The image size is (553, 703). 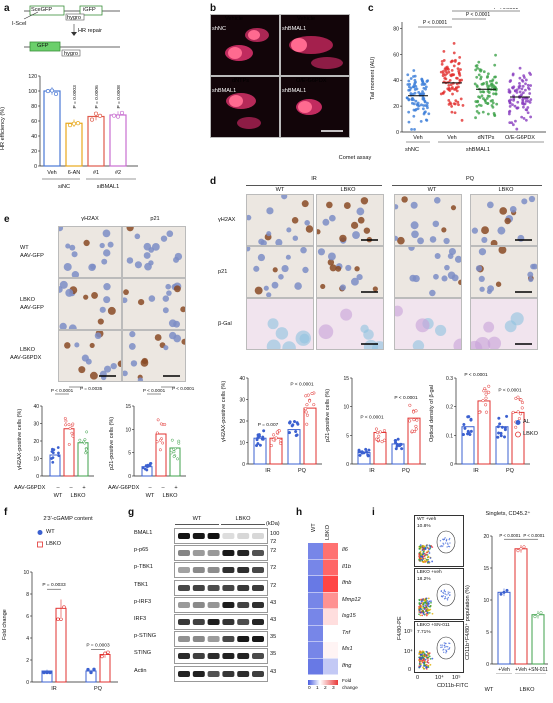 What do you see at coordinates (380, 448) in the screenshot?
I see `d-bar-lbko` at bounding box center [380, 448].